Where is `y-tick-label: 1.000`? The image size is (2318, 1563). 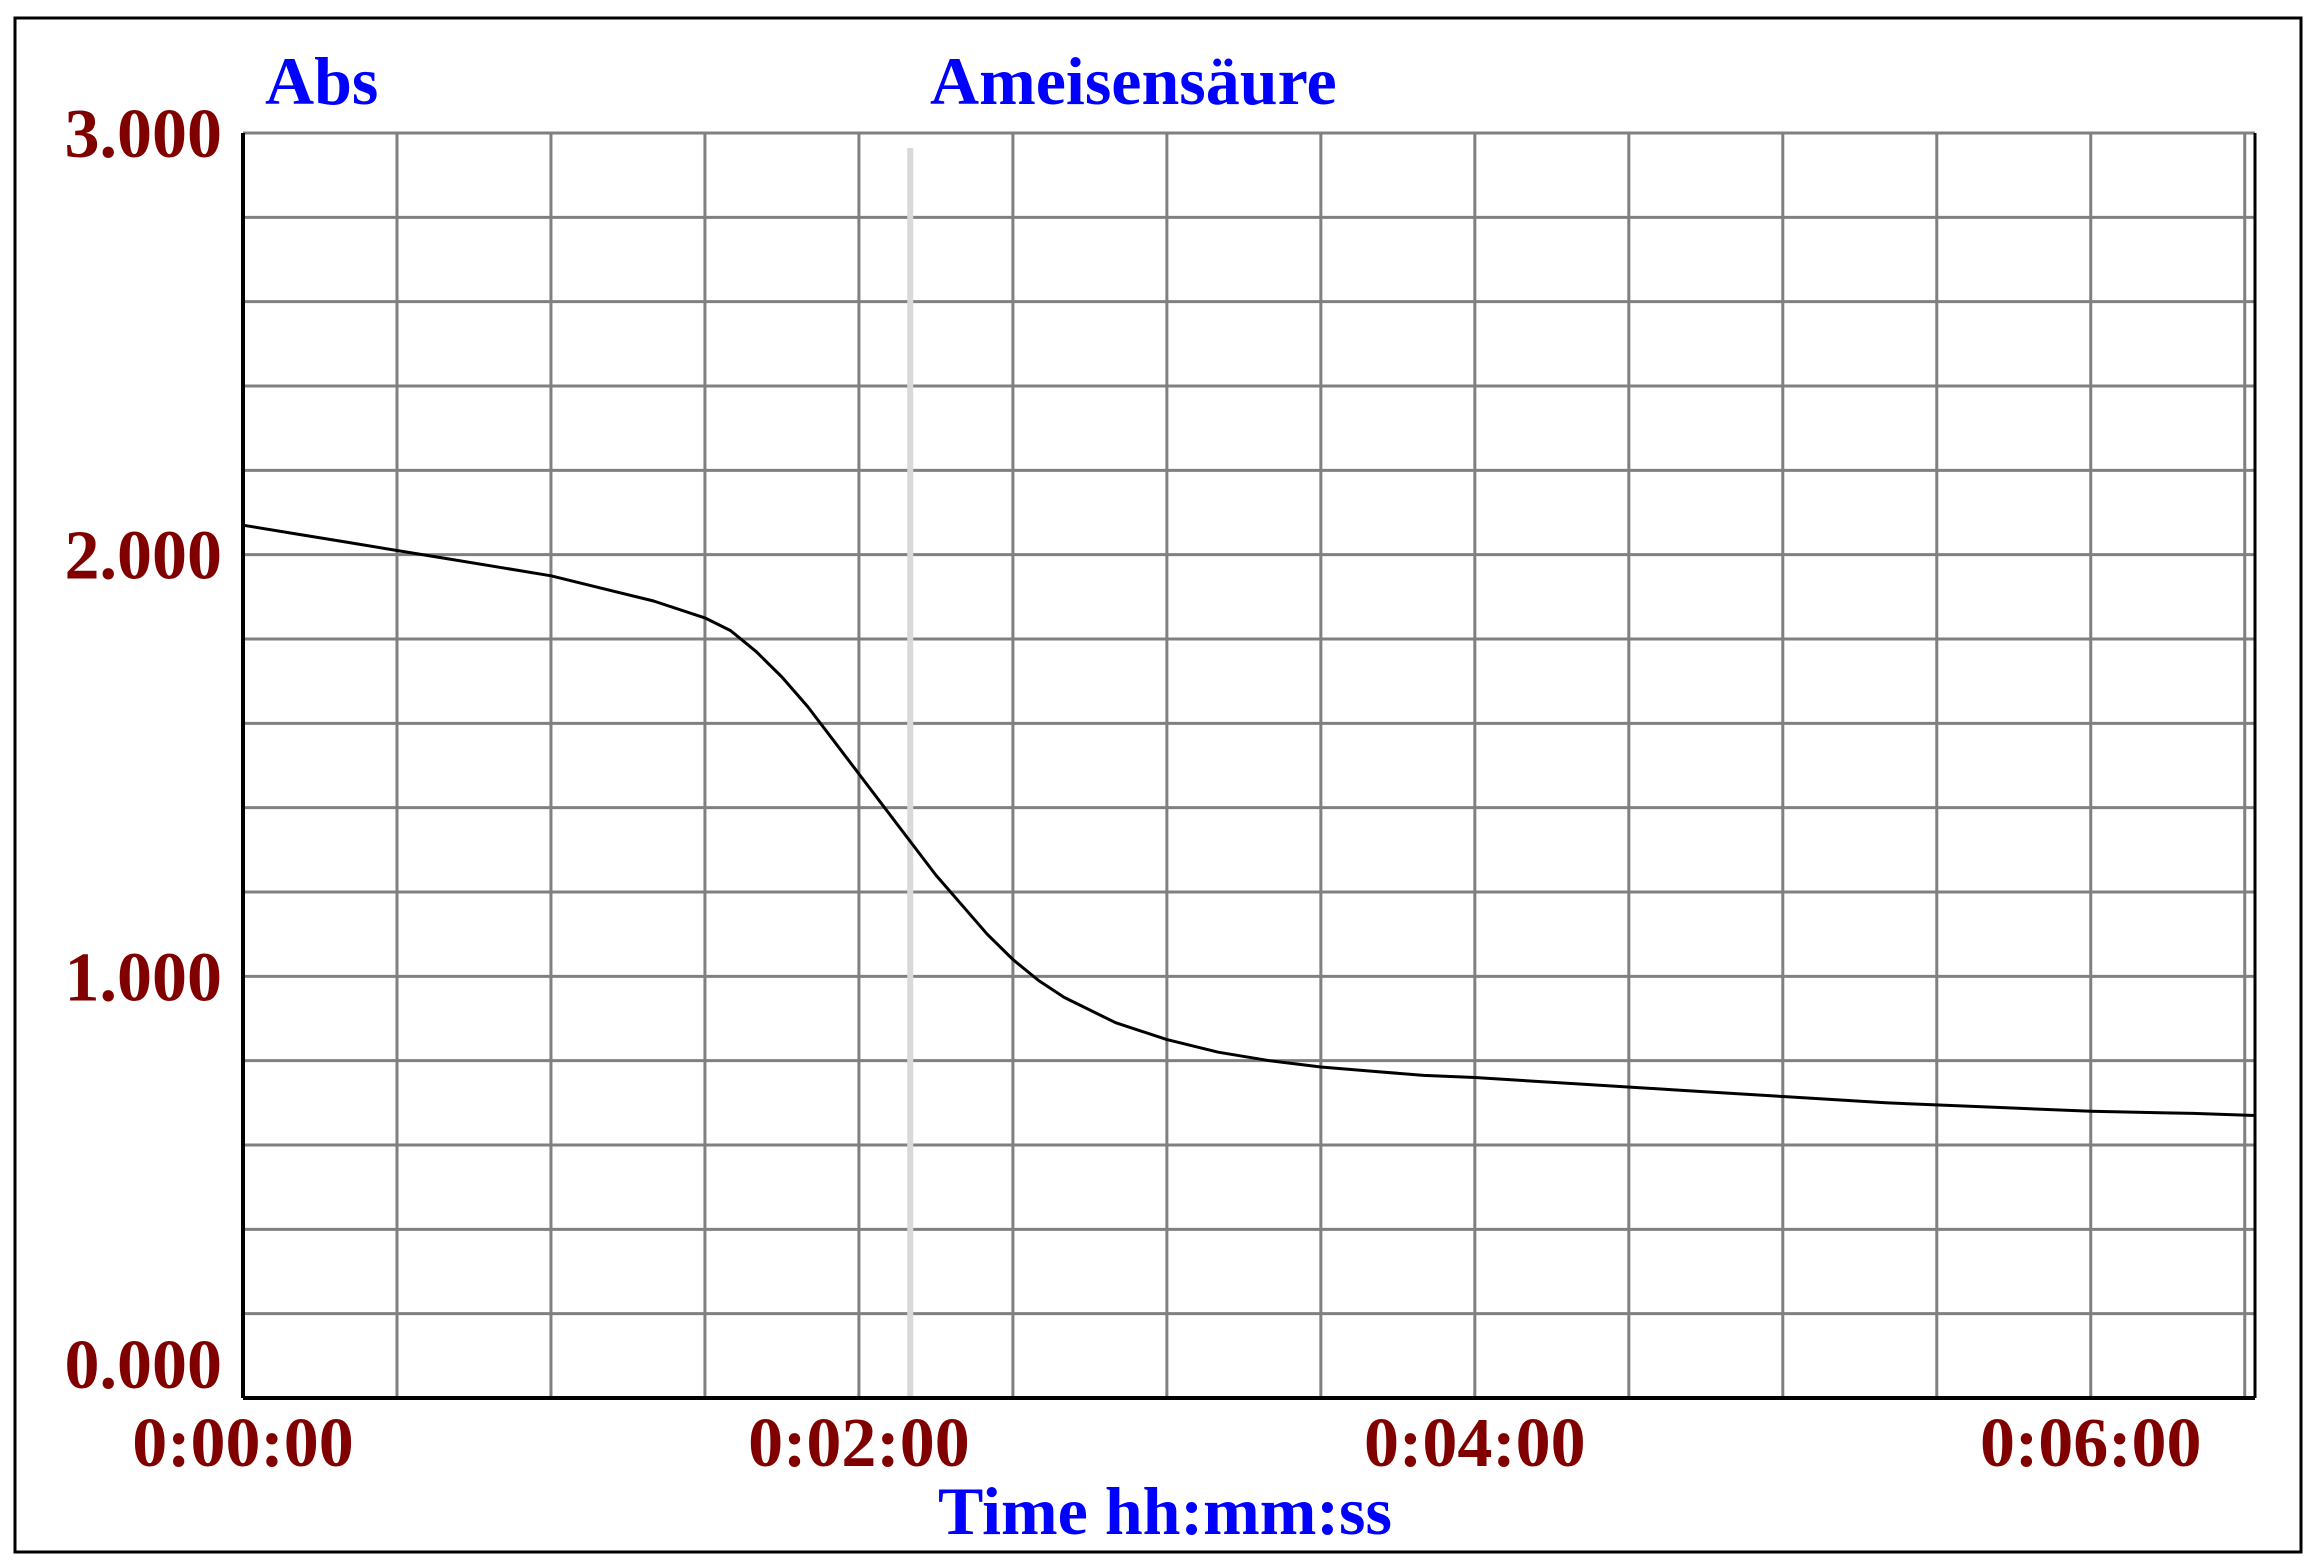 y-tick-label: 1.000 is located at coordinates (144, 977).